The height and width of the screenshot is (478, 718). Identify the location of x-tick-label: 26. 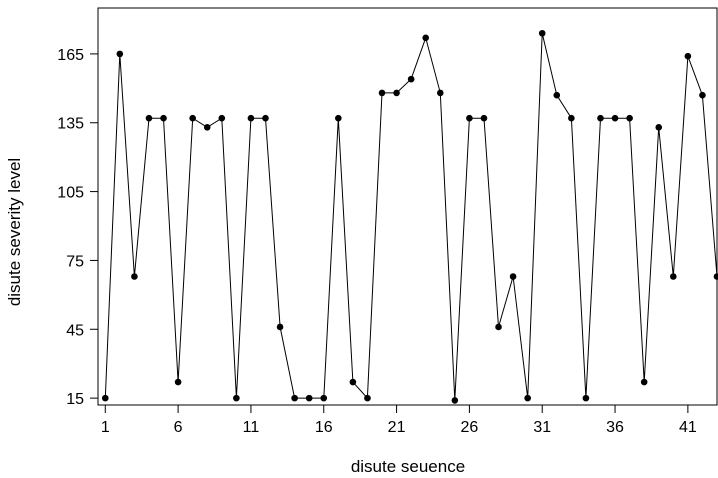
(470, 427).